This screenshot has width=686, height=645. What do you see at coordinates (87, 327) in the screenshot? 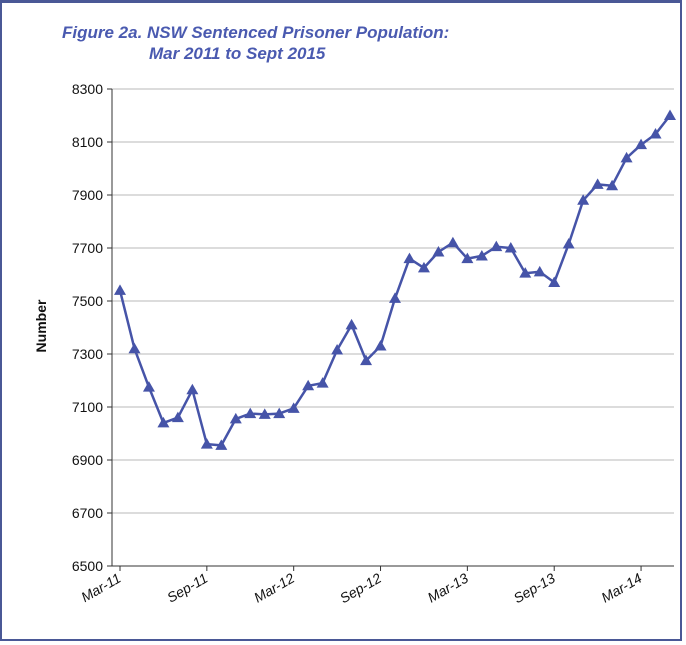
I see `y-tick-labels: 6500 6700 6900 7100 7300 7500 7700 7900 8100 8300` at bounding box center [87, 327].